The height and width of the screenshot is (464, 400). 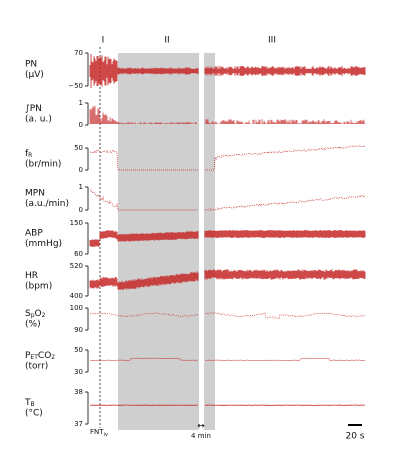 I want to click on panel-unit: (a.u./min), so click(x=47, y=204).